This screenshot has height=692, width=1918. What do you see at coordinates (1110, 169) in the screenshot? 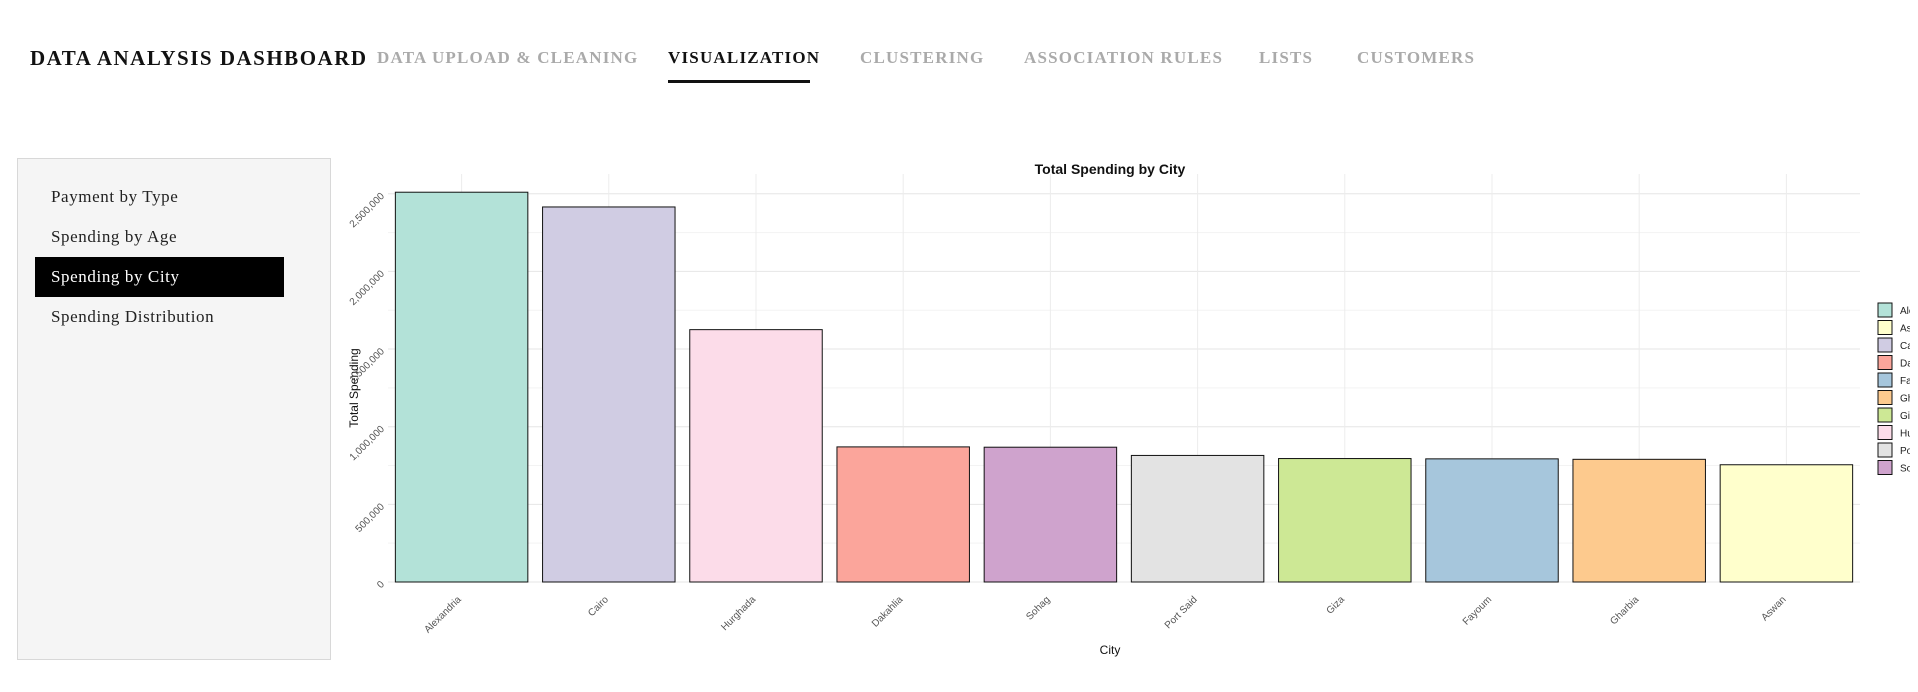
I see `chart-title: Total Spending by City` at bounding box center [1110, 169].